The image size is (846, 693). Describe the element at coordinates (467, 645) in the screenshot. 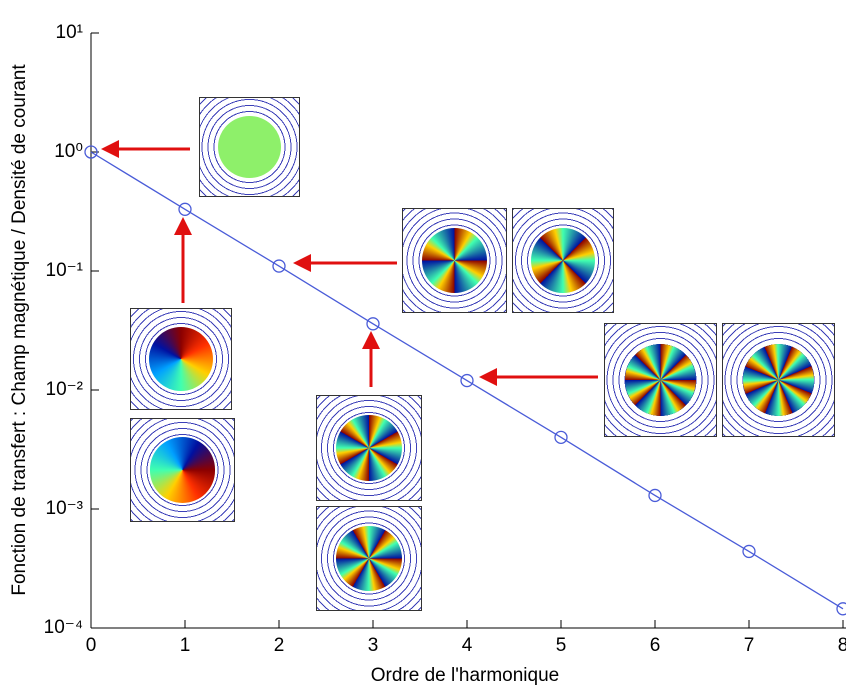

I see `x-tick-label: 4` at that location.